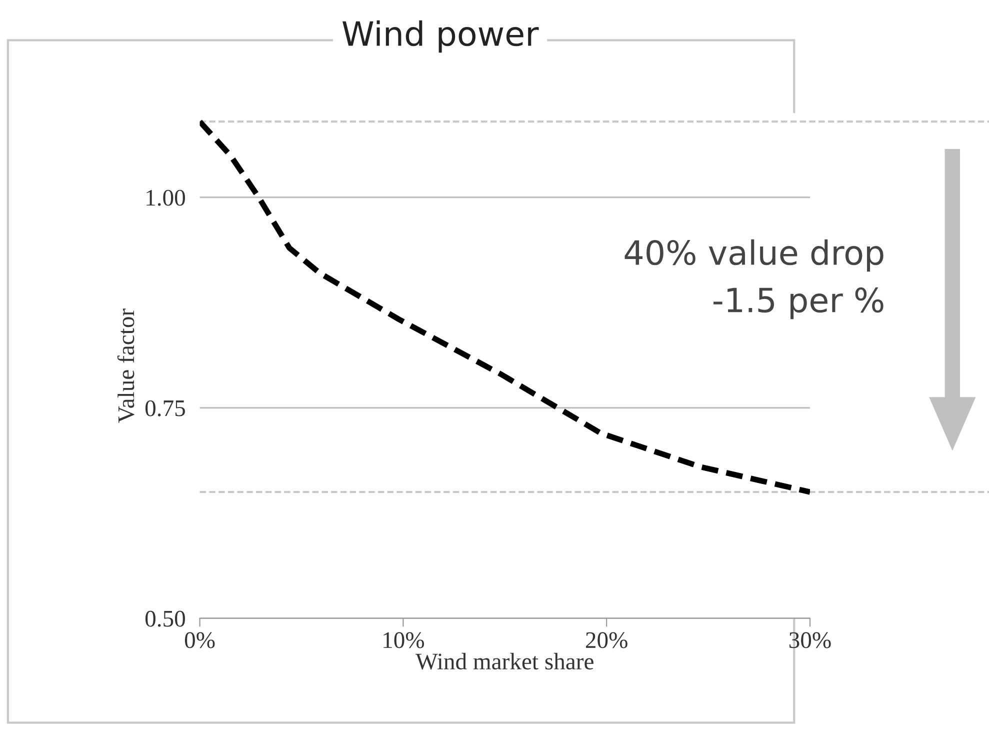 This screenshot has width=989, height=730. What do you see at coordinates (165, 198) in the screenshot?
I see `y-tick-label: 1.00` at bounding box center [165, 198].